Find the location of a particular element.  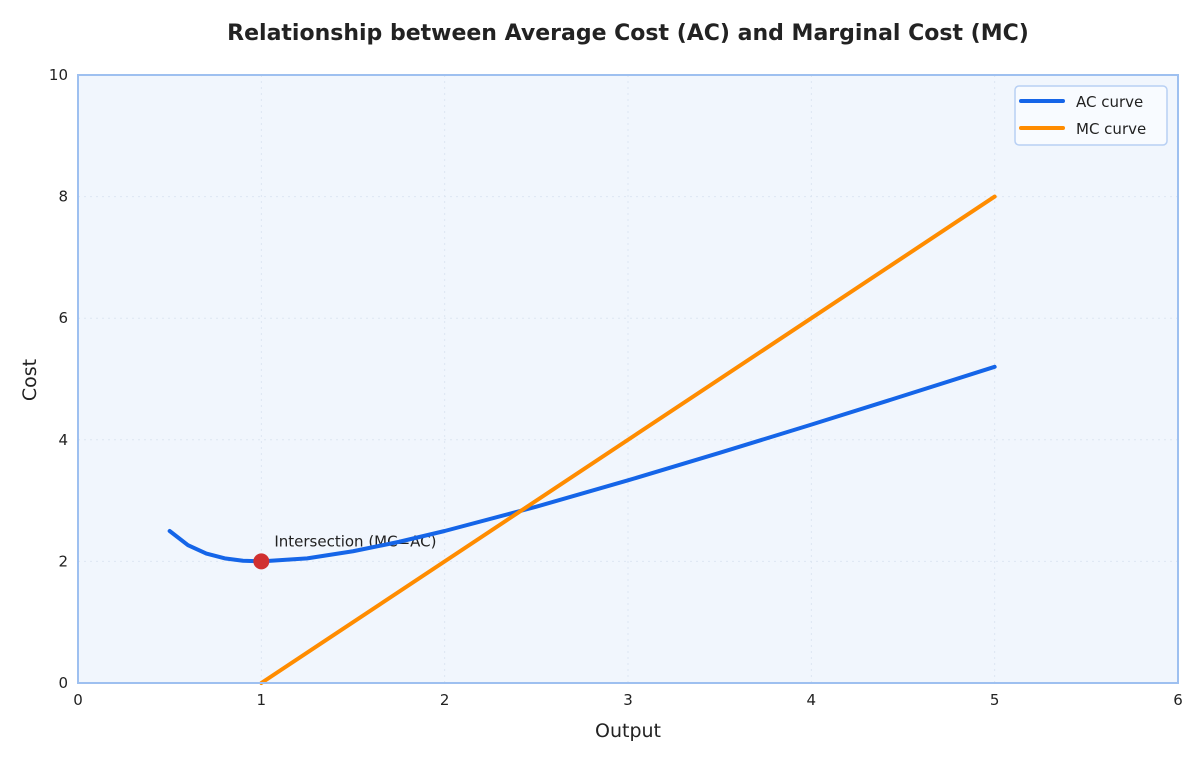

legend-label-ac: AC curve is located at coordinates (1109, 102).